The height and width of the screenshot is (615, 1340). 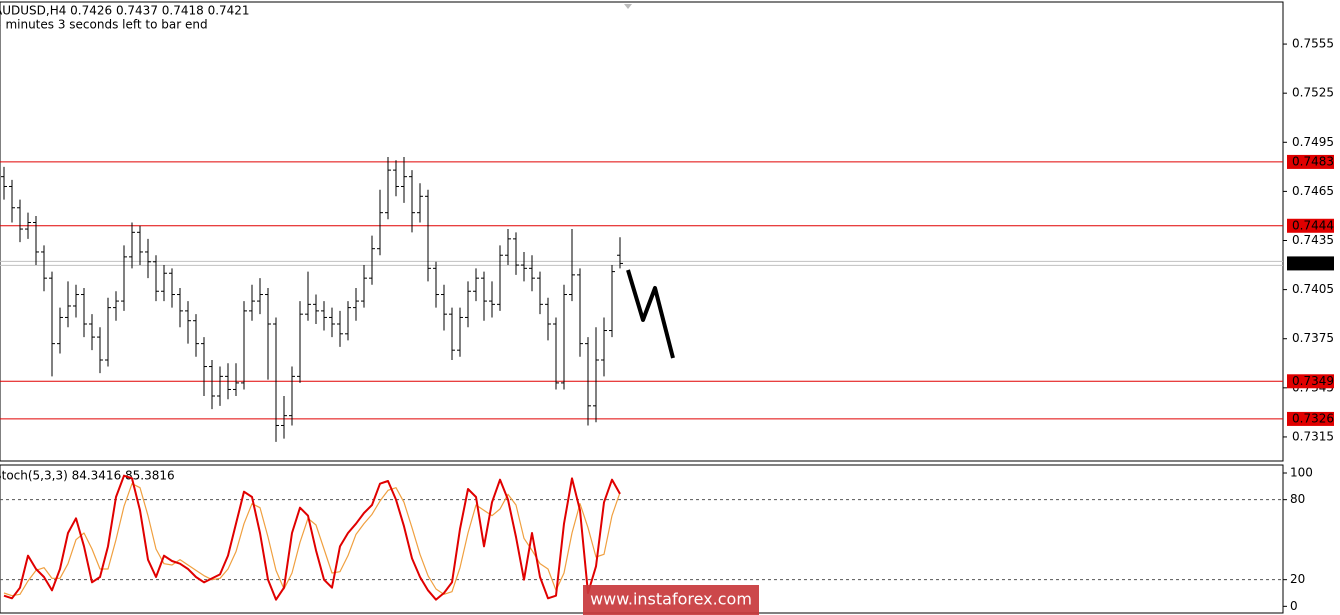 What do you see at coordinates (1313, 263) in the screenshot?
I see `current-label: 0.7421` at bounding box center [1313, 263].